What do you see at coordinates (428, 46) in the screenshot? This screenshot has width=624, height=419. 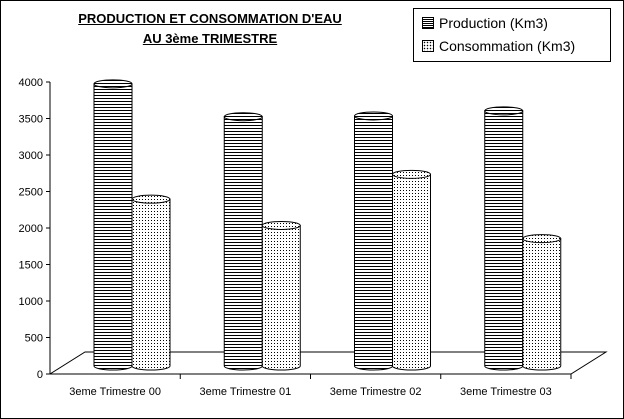 I see `legend-swatch-consommation` at bounding box center [428, 46].